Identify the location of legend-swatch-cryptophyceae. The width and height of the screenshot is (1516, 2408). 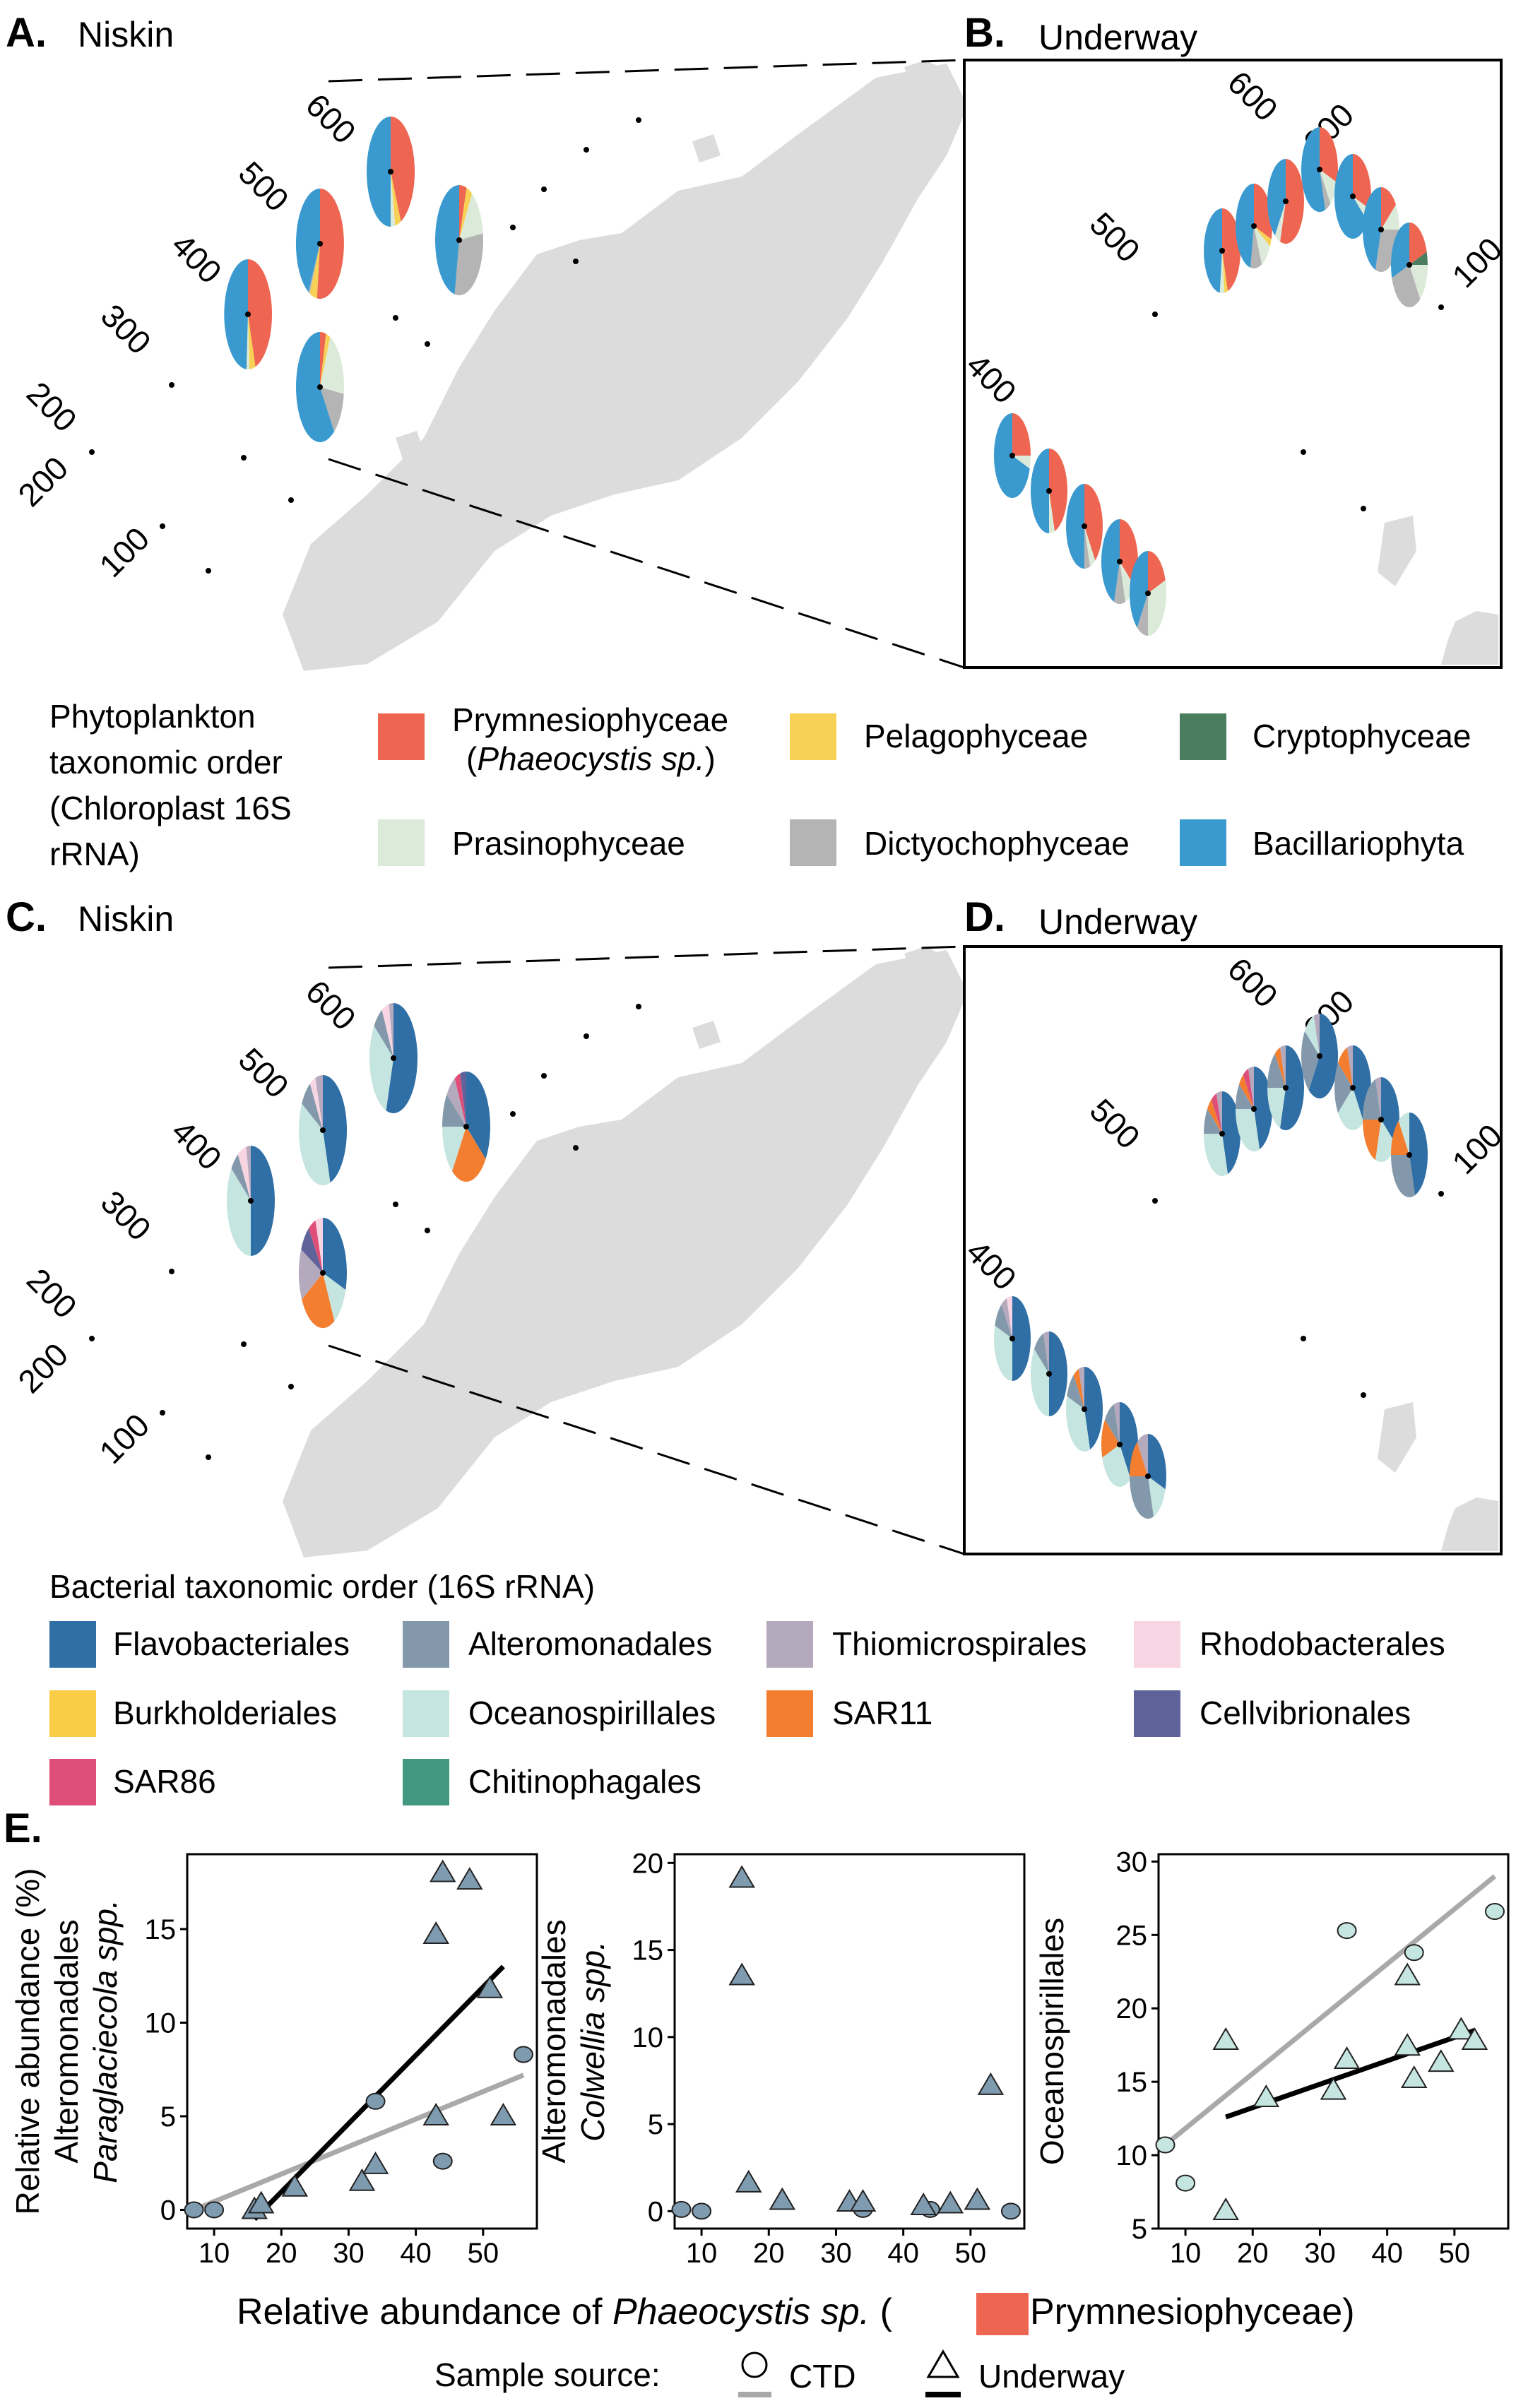
(1203, 737).